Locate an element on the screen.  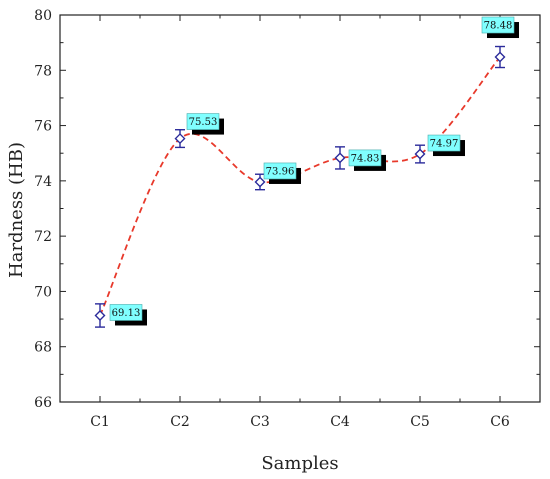
data-label: 75.53 is located at coordinates (203, 122).